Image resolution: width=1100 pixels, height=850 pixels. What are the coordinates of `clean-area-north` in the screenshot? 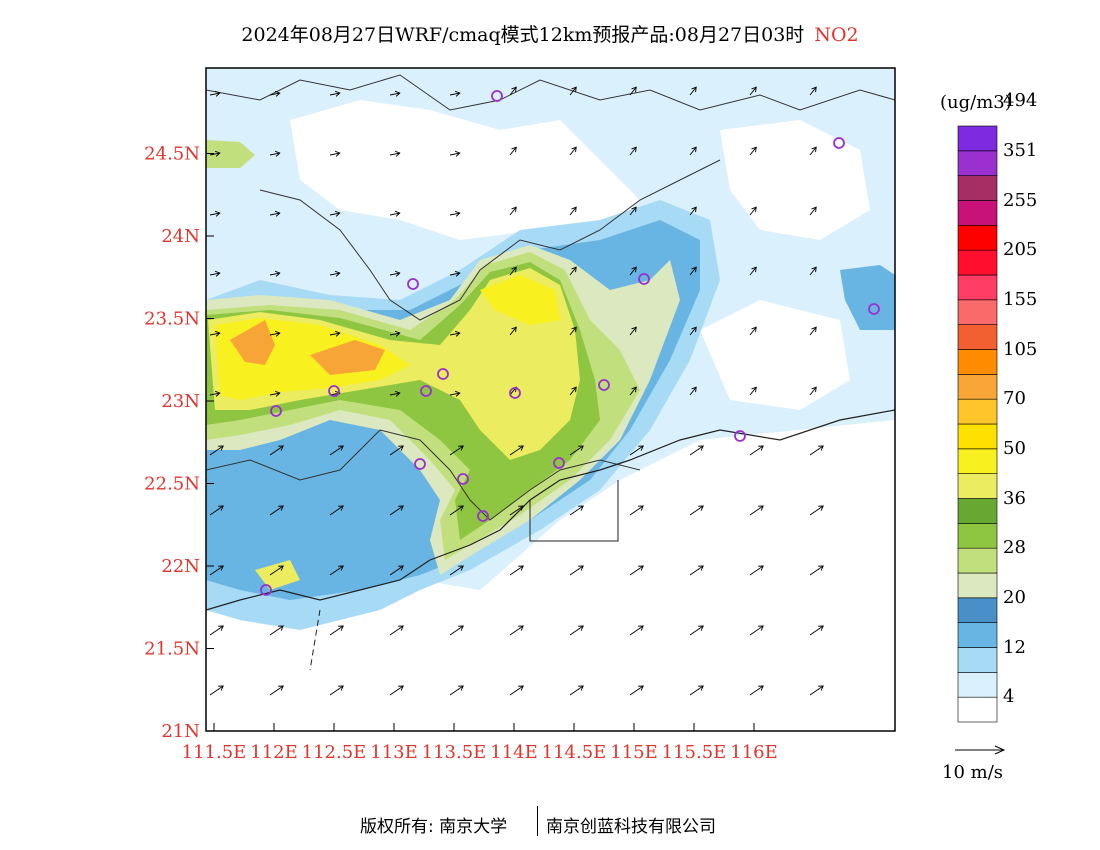 It's located at (465, 170).